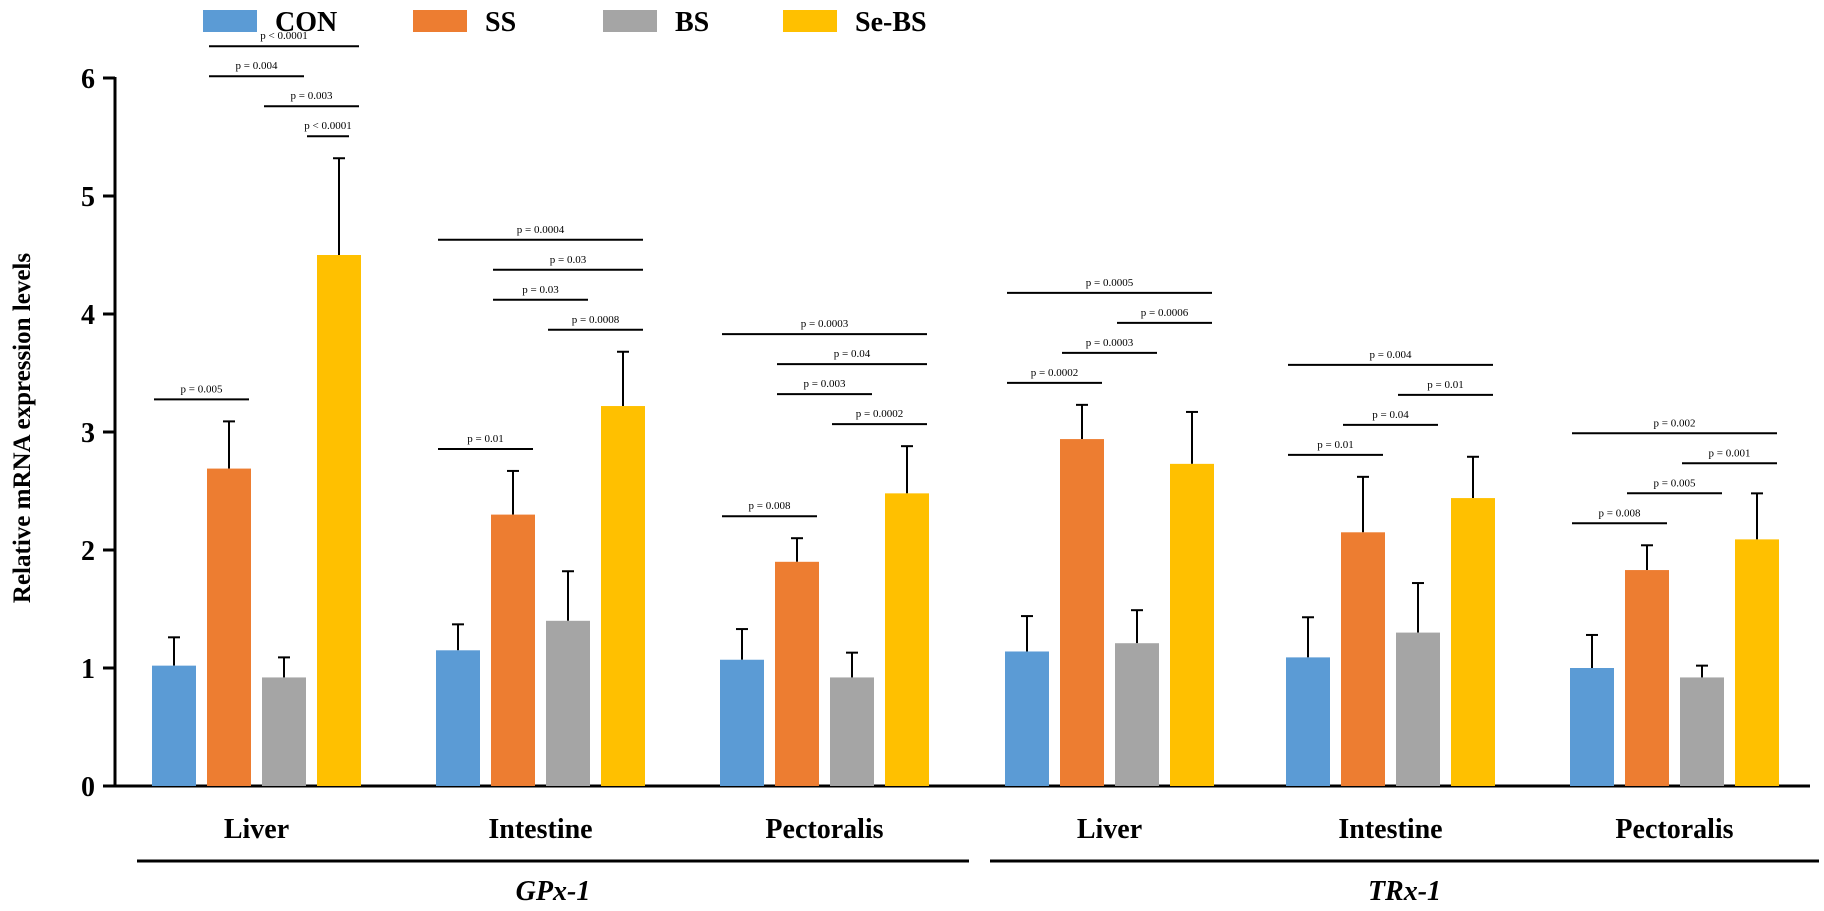 Image resolution: width=1824 pixels, height=911 pixels. I want to click on y-tick-label: 4, so click(88, 315).